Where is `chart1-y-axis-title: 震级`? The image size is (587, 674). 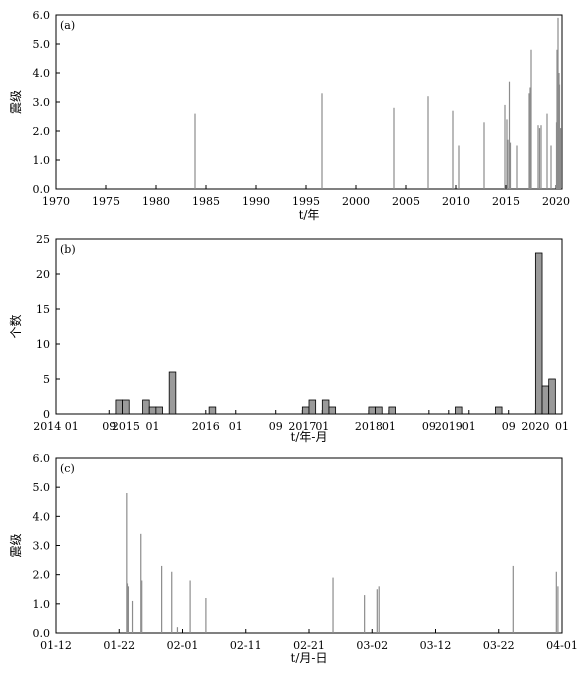
chart1-y-axis-title: 震级 is located at coordinates (16, 102).